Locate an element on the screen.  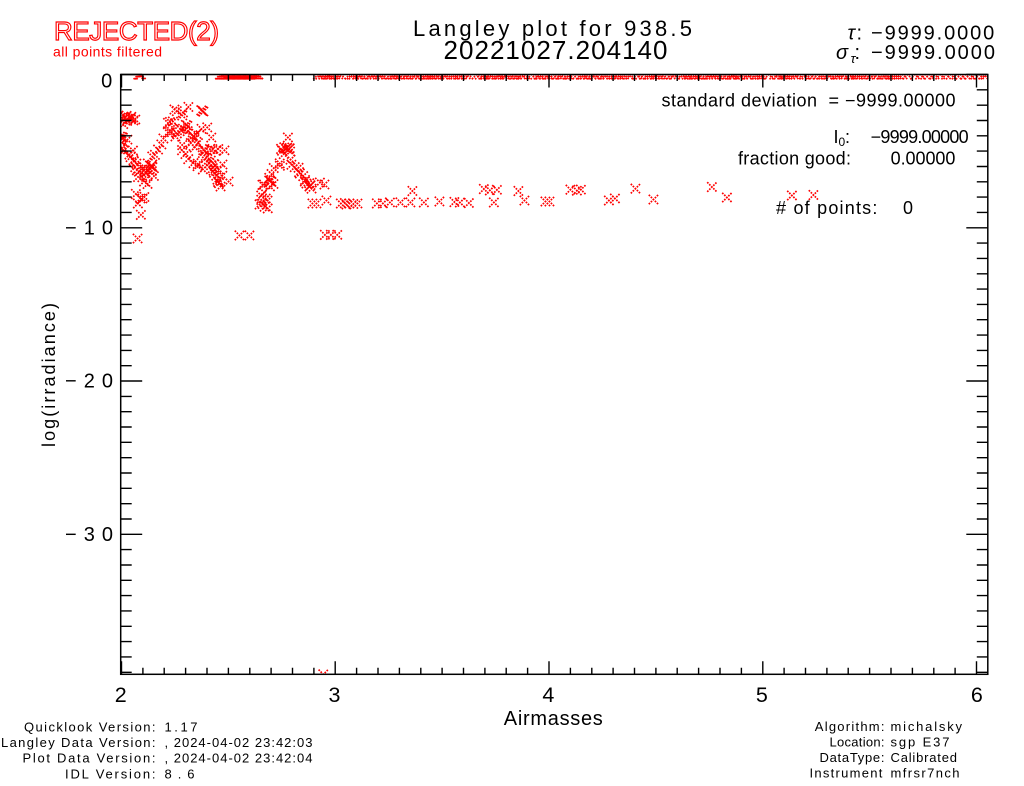
svg-text: mfrsr7nch is located at coordinates (925, 773).